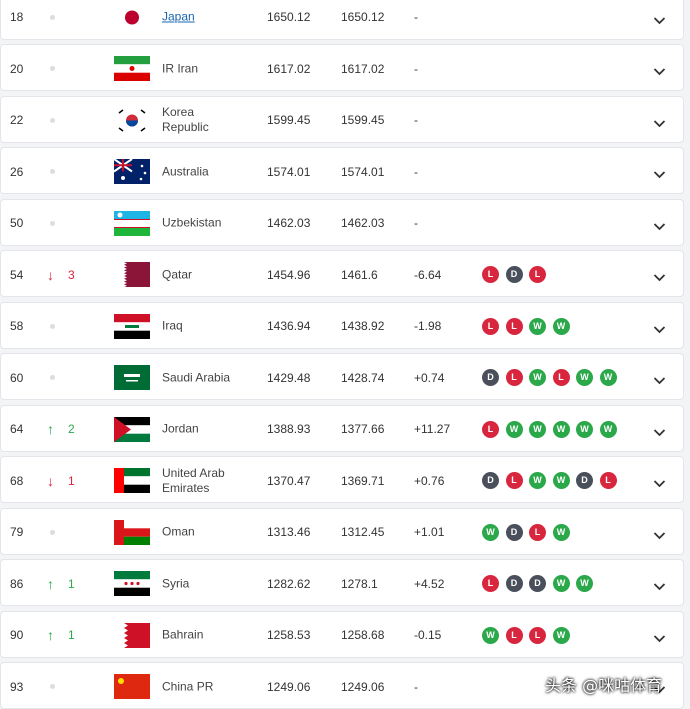 The image size is (690, 709). What do you see at coordinates (363, 480) in the screenshot?
I see `previous-points: 1369.71` at bounding box center [363, 480].